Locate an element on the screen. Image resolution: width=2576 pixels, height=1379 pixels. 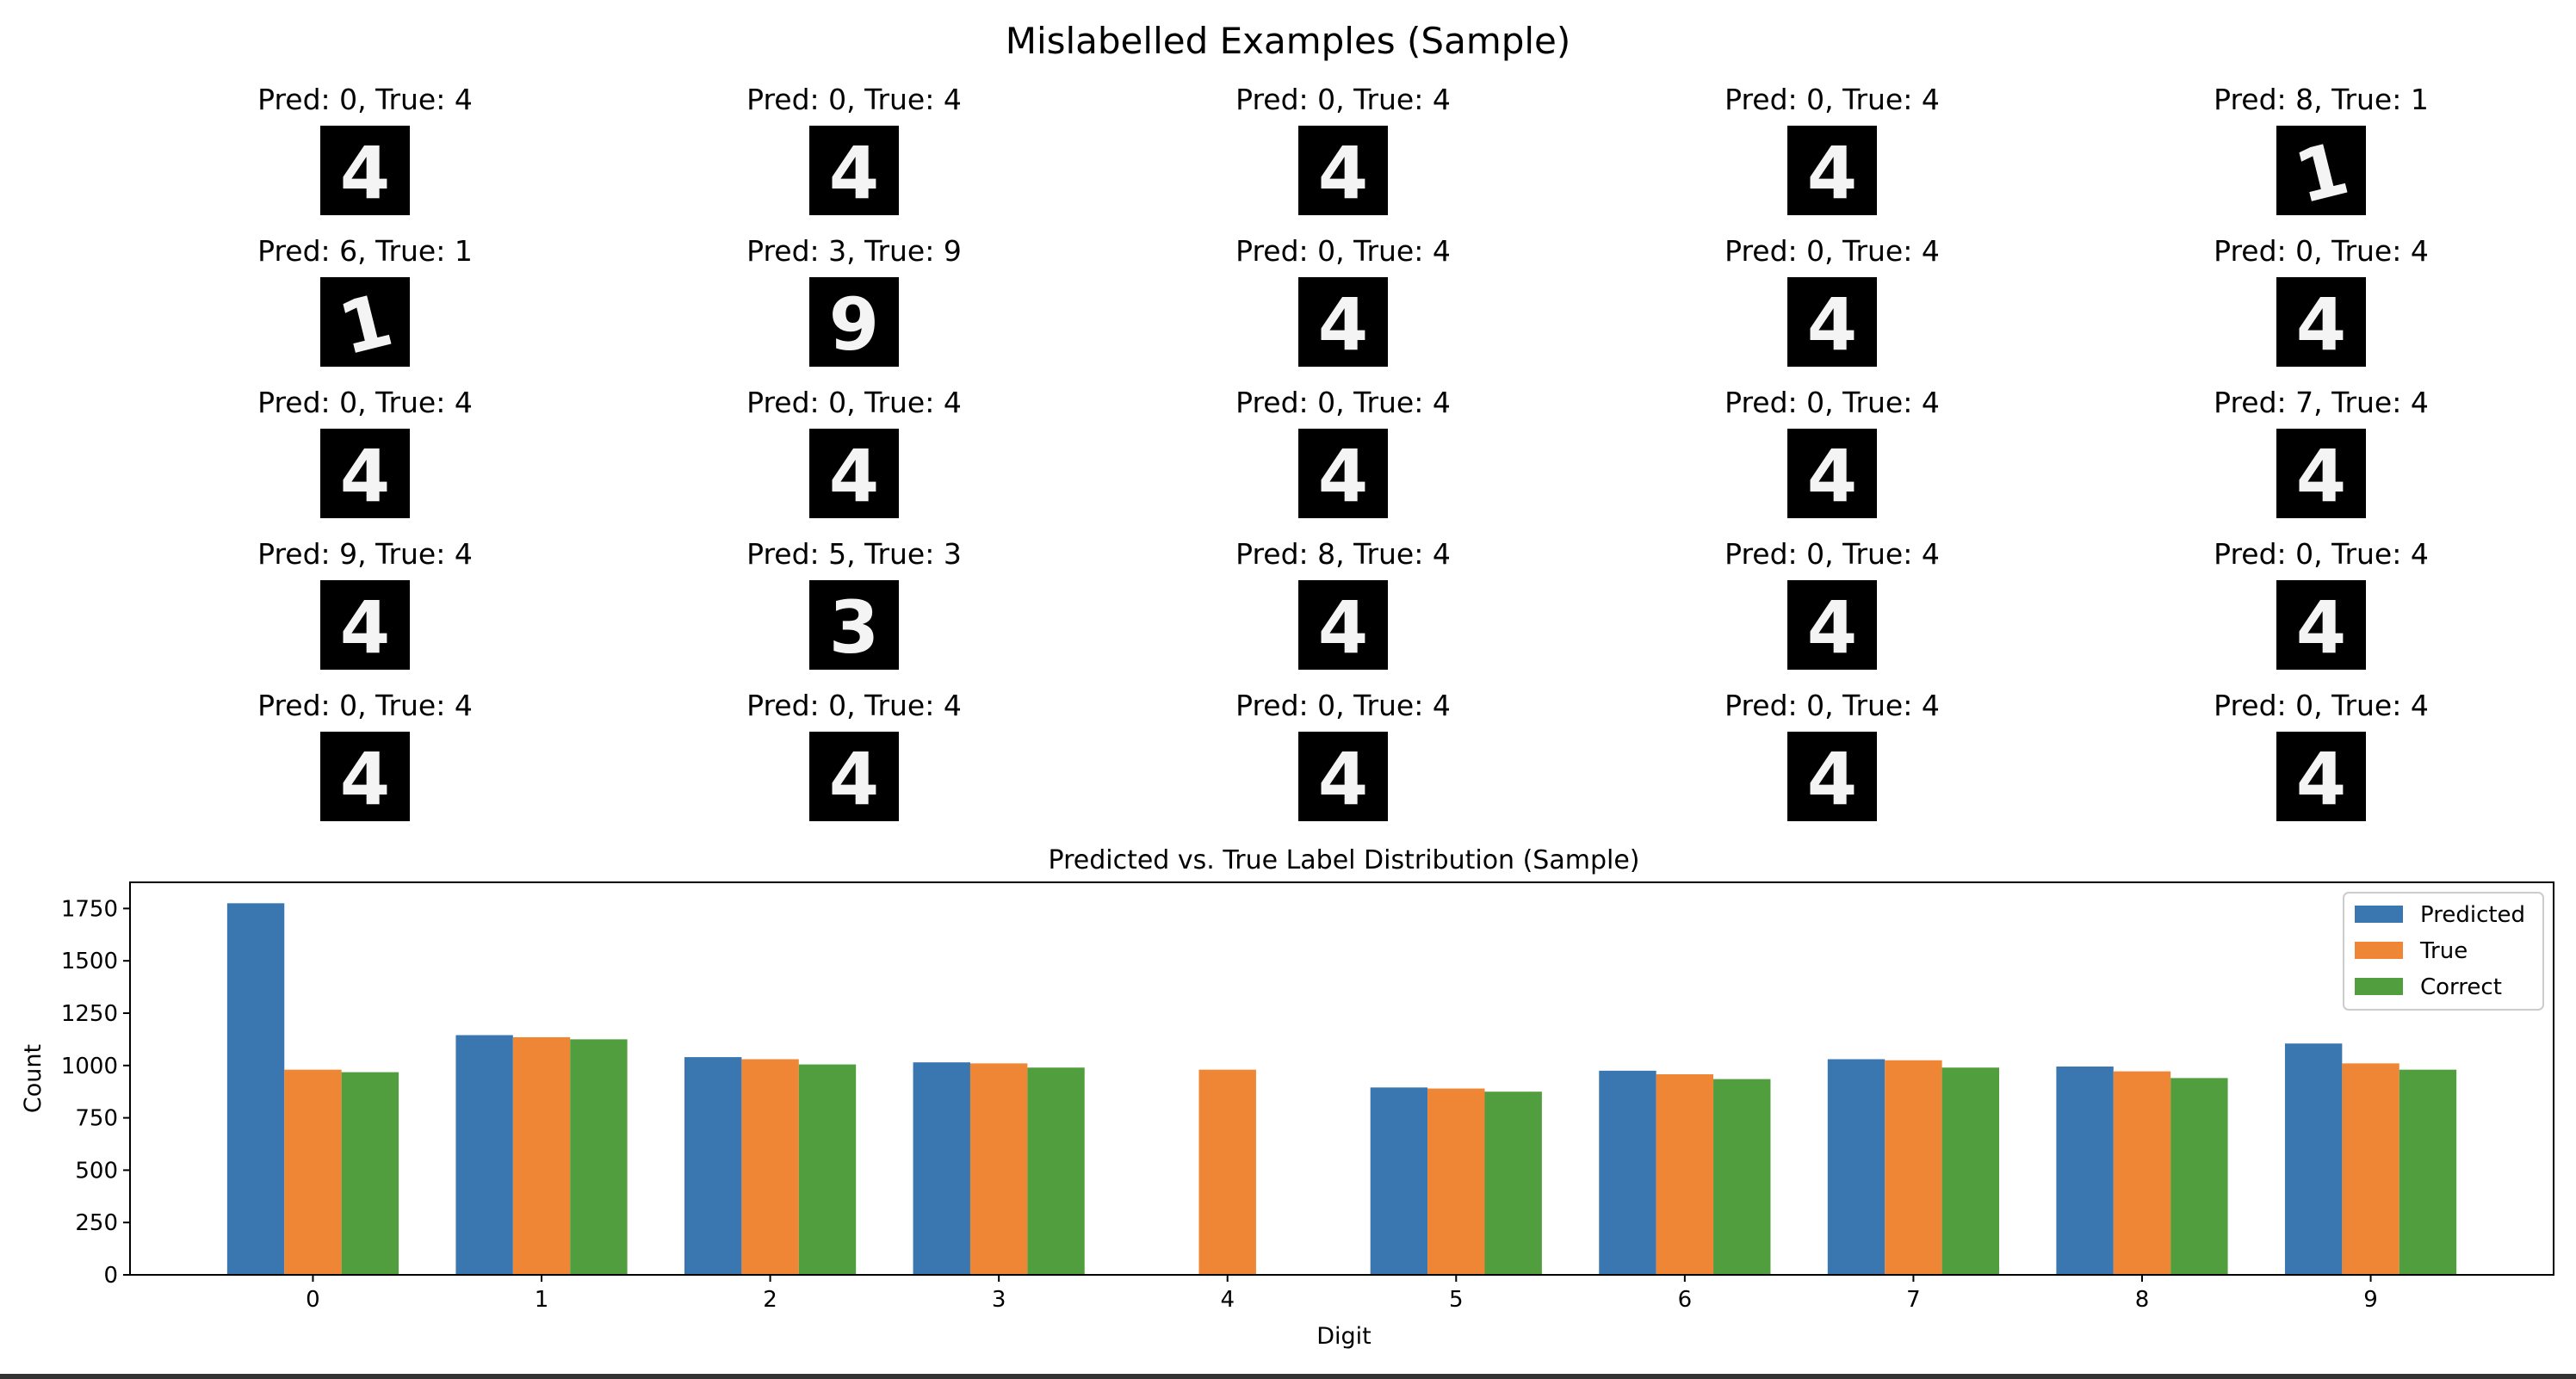
sample-label: Pred: 3, True: 9 is located at coordinates (854, 251).